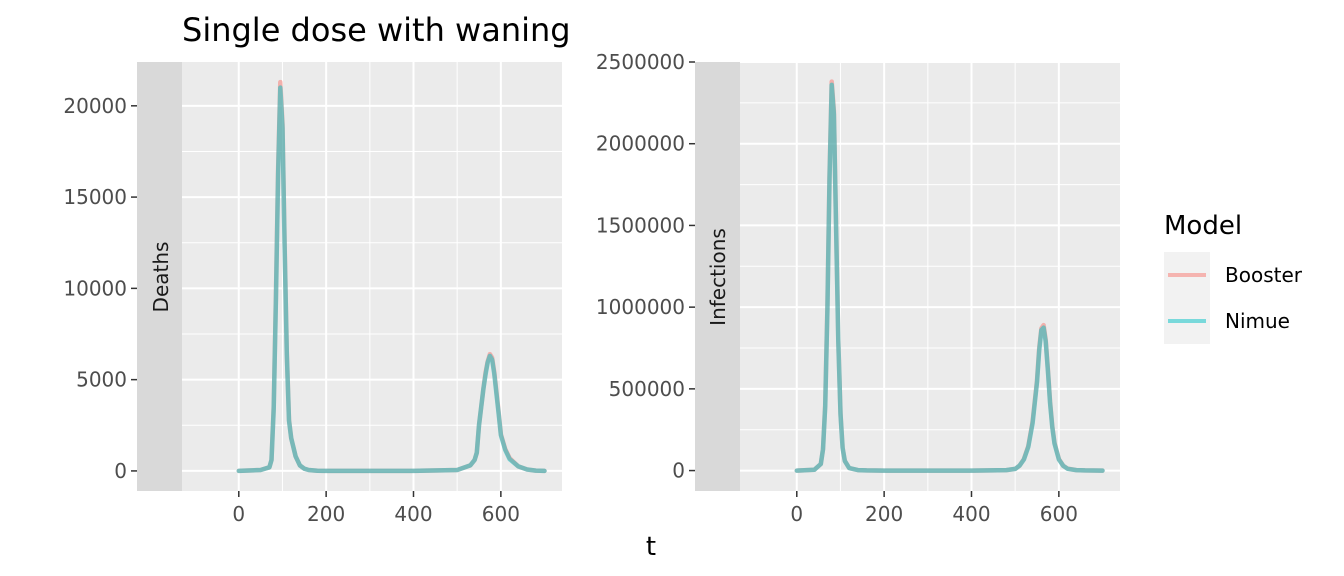 Image resolution: width=1344 pixels, height=576 pixels. What do you see at coordinates (934, 508) in the screenshot?
I see `x-axis-infections: 0 200 400 600` at bounding box center [934, 508].